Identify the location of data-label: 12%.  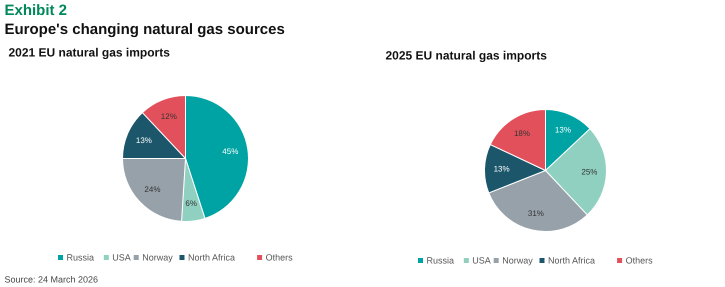
(168, 116).